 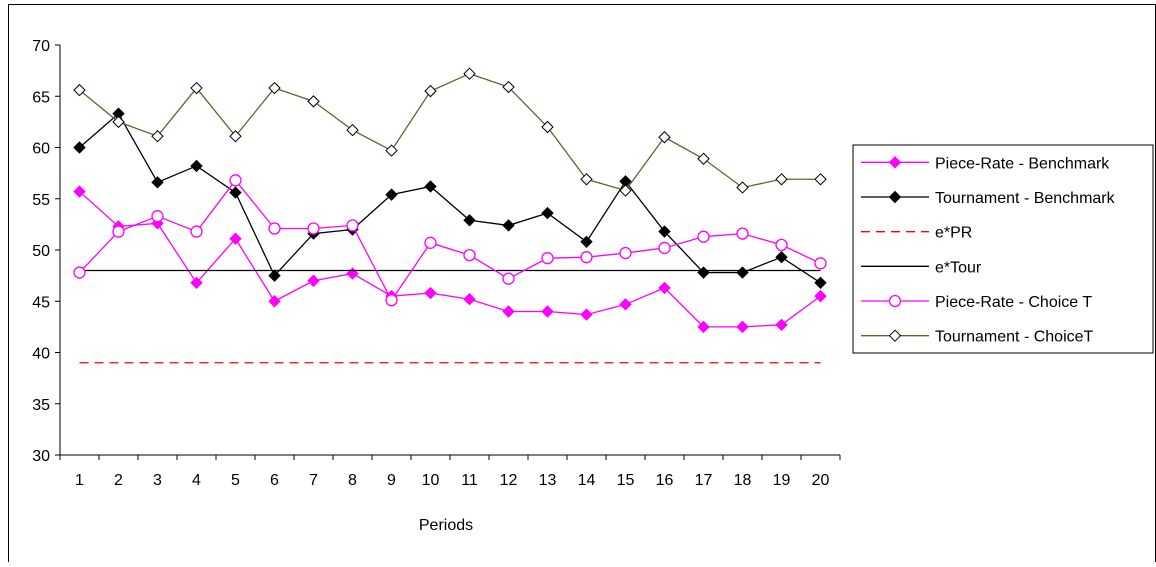 I want to click on legend-item-tournament-benchmark-point, so click(x=895, y=197).